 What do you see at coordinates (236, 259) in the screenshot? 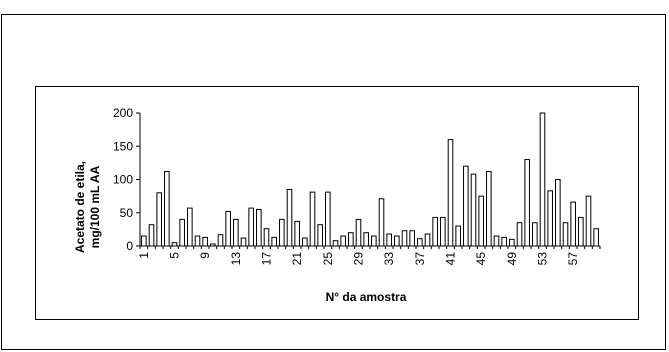
I see `x-tick-label: 13` at bounding box center [236, 259].